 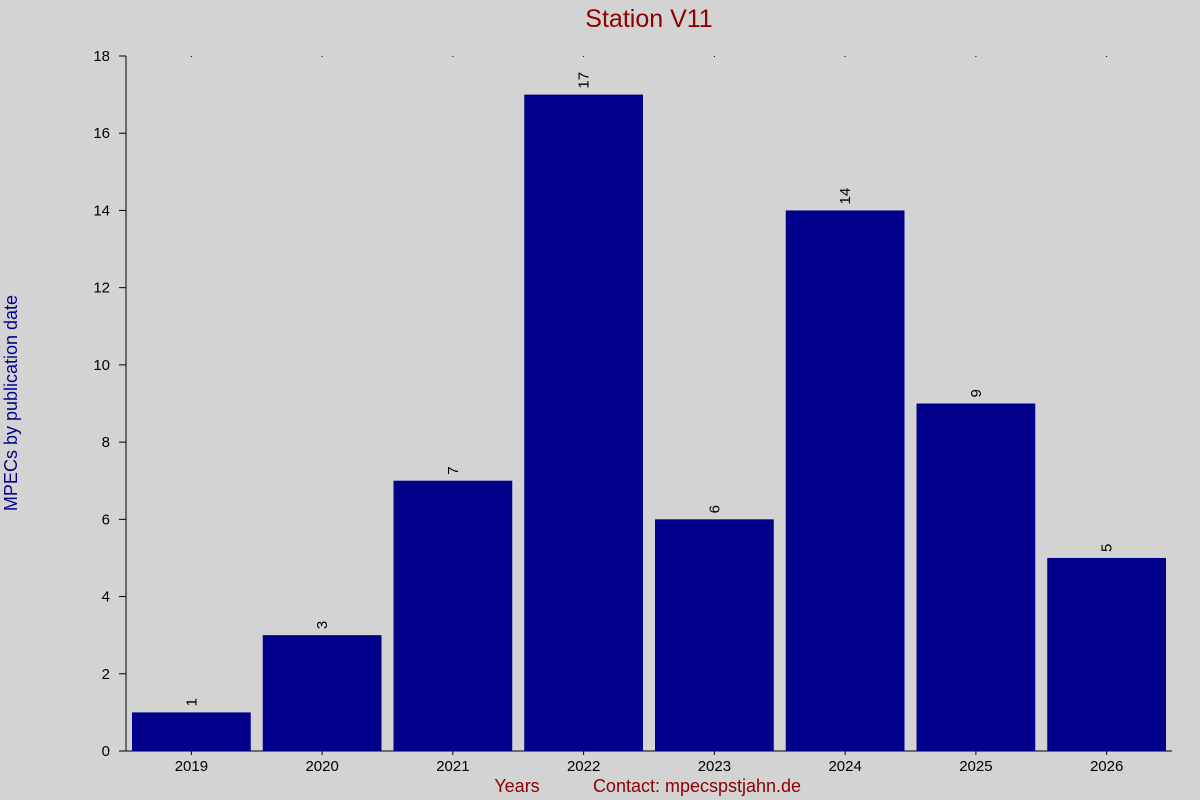 What do you see at coordinates (1106, 766) in the screenshot?
I see `x-tick-label: 2026` at bounding box center [1106, 766].